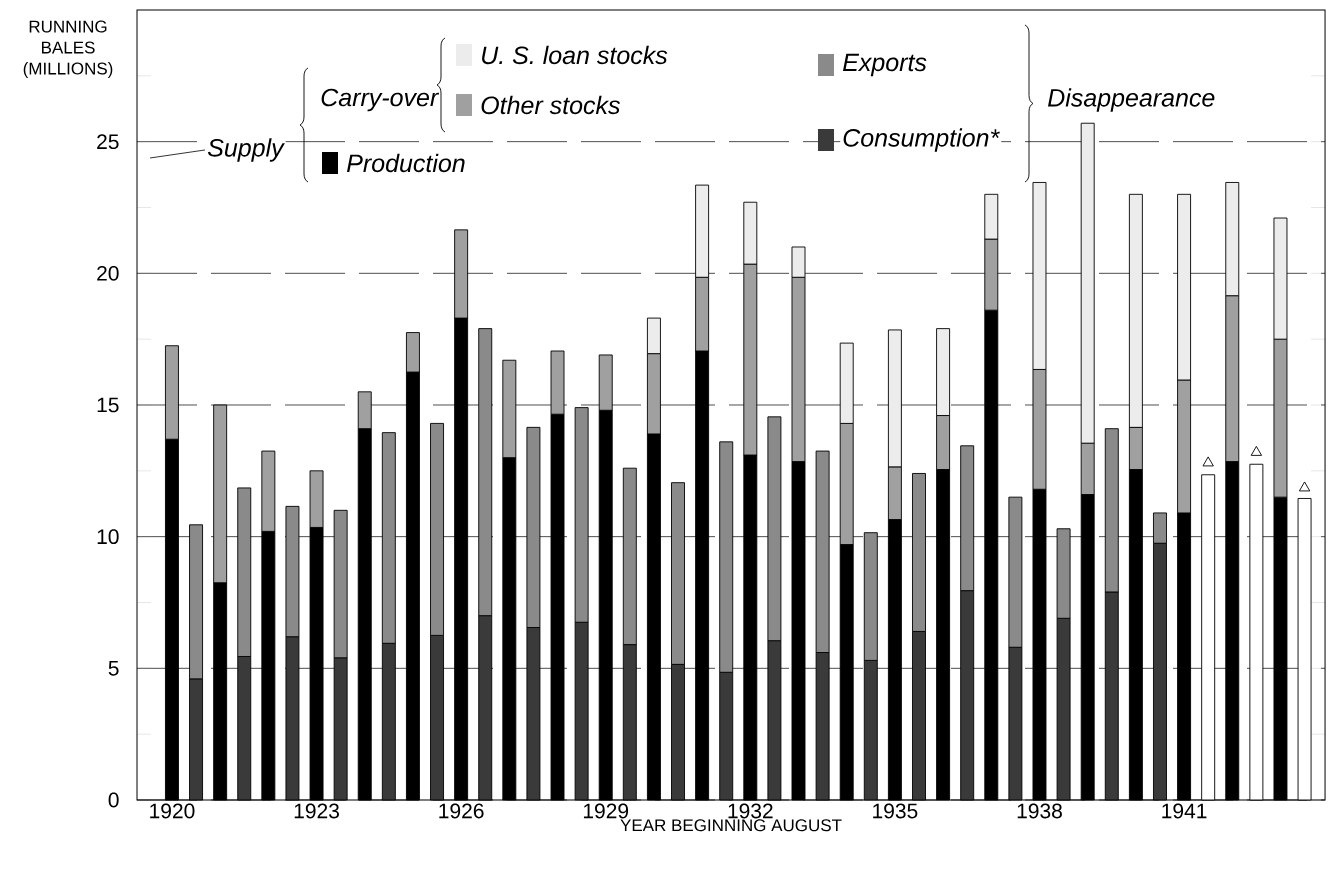 The width and height of the screenshot is (1337, 869). Describe the element at coordinates (113, 668) in the screenshot. I see `y-tick-label: 5` at that location.